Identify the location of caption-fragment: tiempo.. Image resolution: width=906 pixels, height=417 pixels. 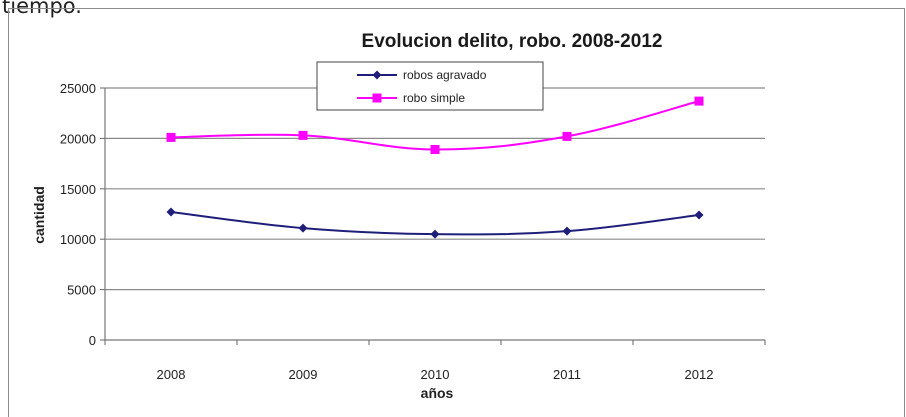
(42, 9).